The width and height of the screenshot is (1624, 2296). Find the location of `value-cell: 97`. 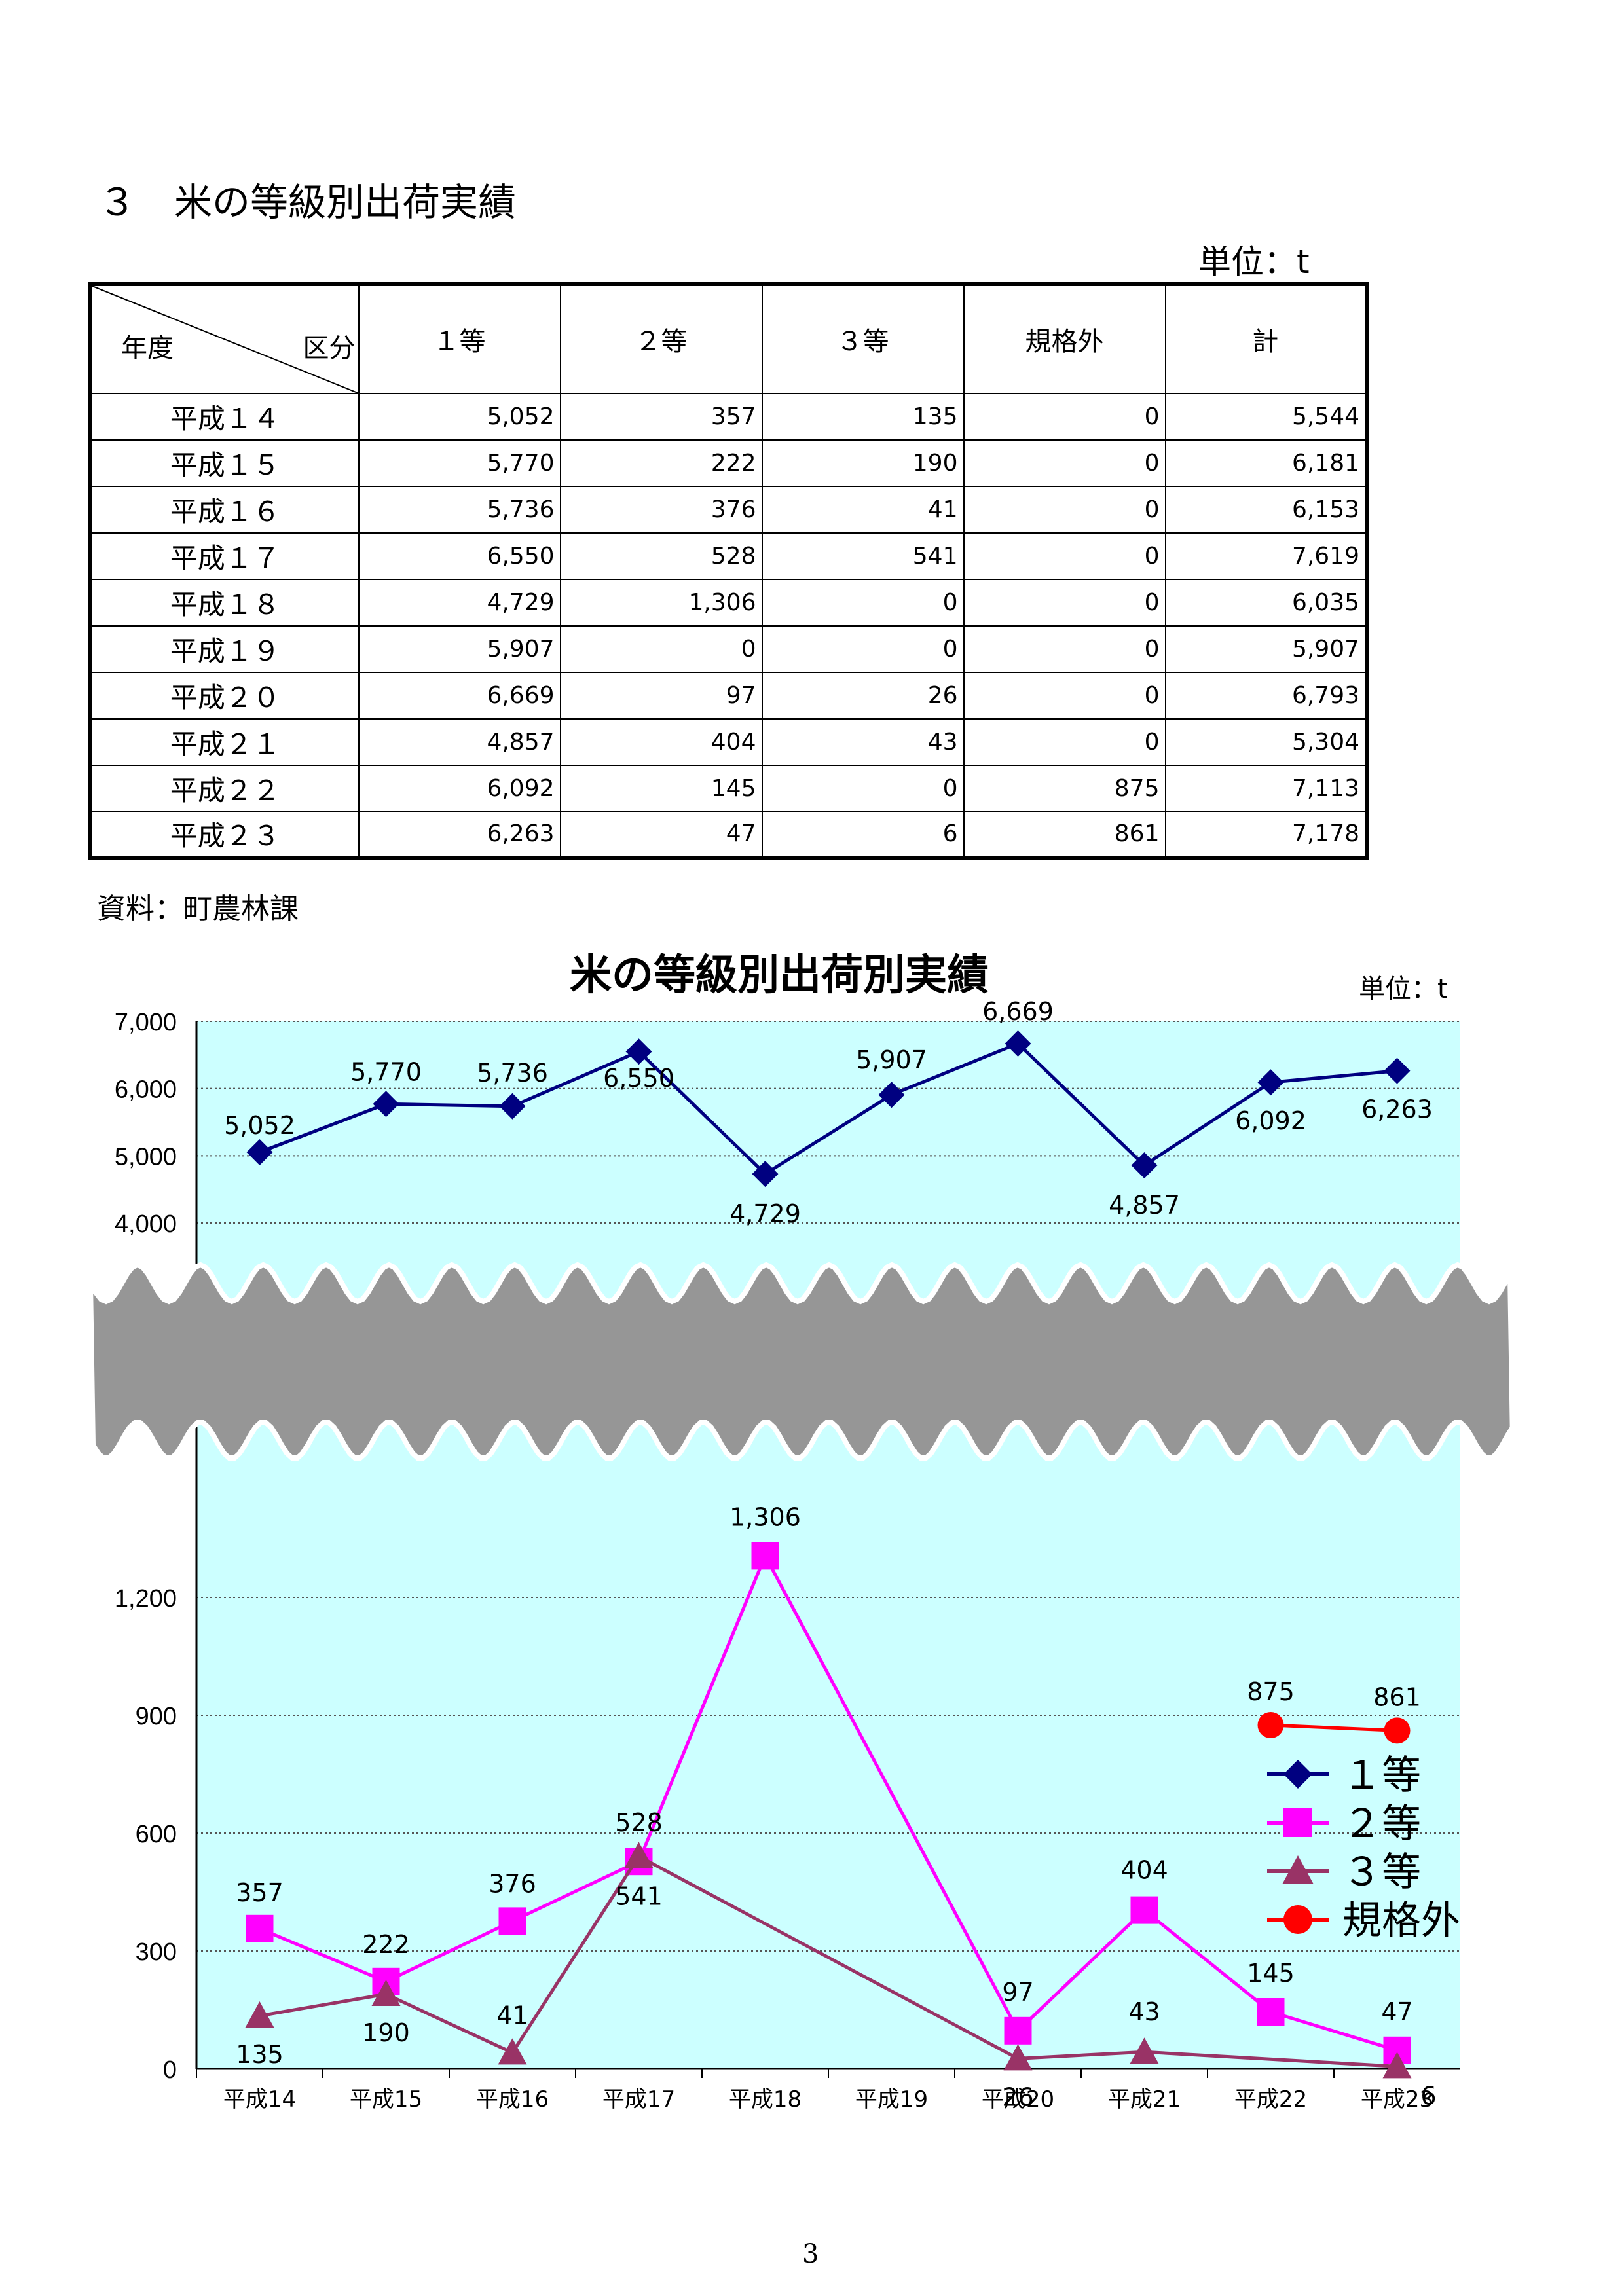

value-cell: 97 is located at coordinates (661, 695).